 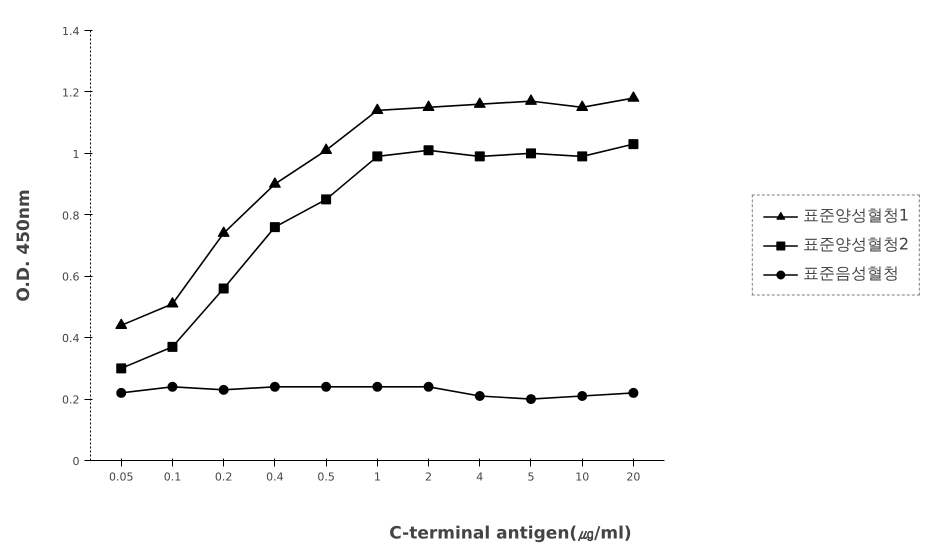 I want to click on legend-label: 표준양성혈청2, so click(x=855, y=245).